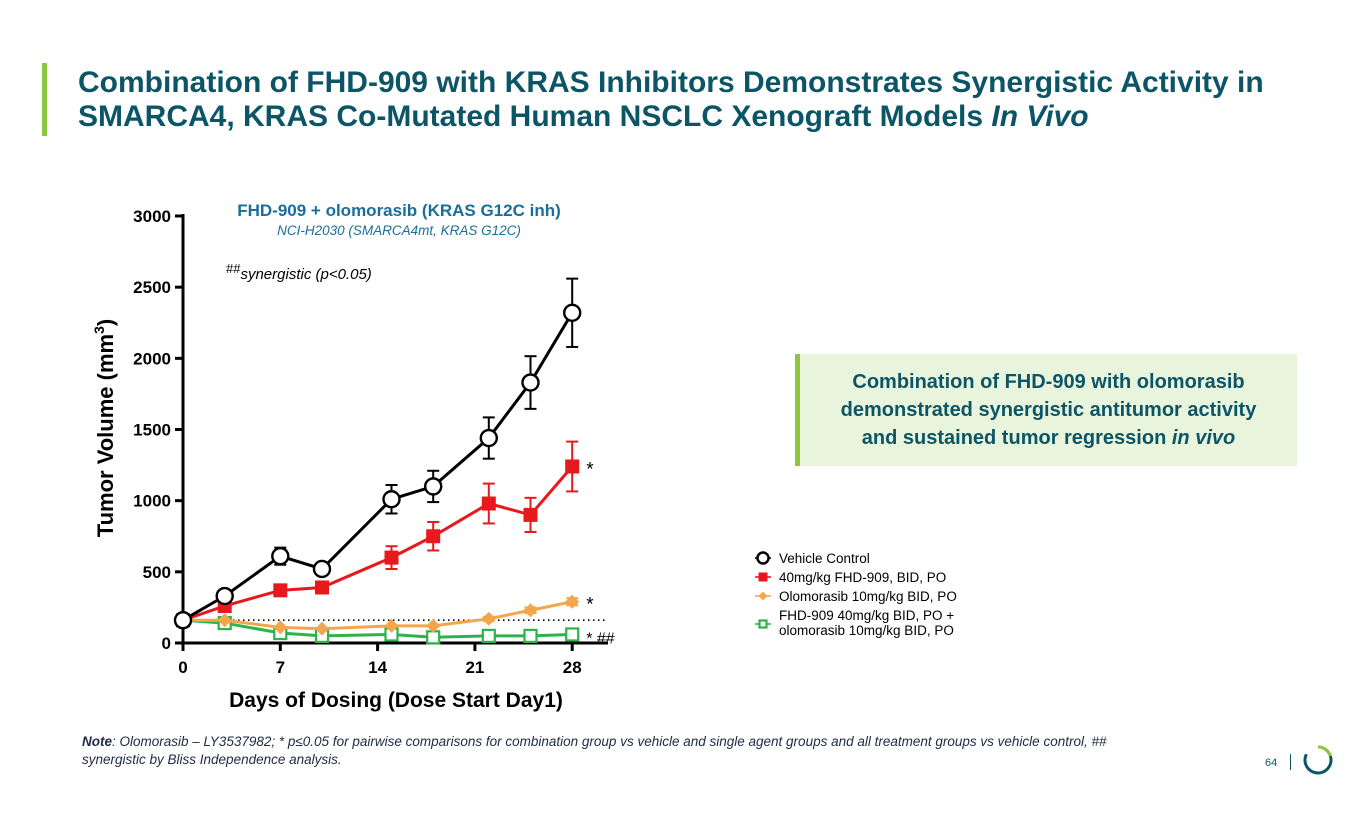 The height and width of the screenshot is (829, 1365). What do you see at coordinates (305, 274) in the screenshot?
I see `synergy-annotation-text: synergistic (p<0.05)` at bounding box center [305, 274].